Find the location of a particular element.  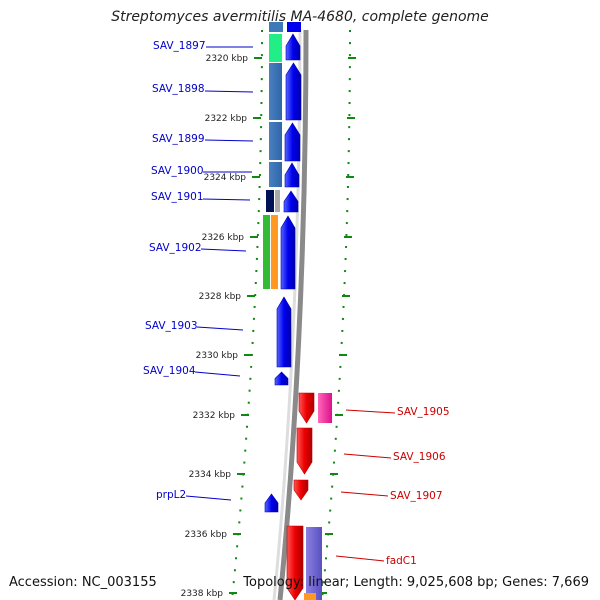

tick-label: 2324 kbp is located at coordinates (225, 178).